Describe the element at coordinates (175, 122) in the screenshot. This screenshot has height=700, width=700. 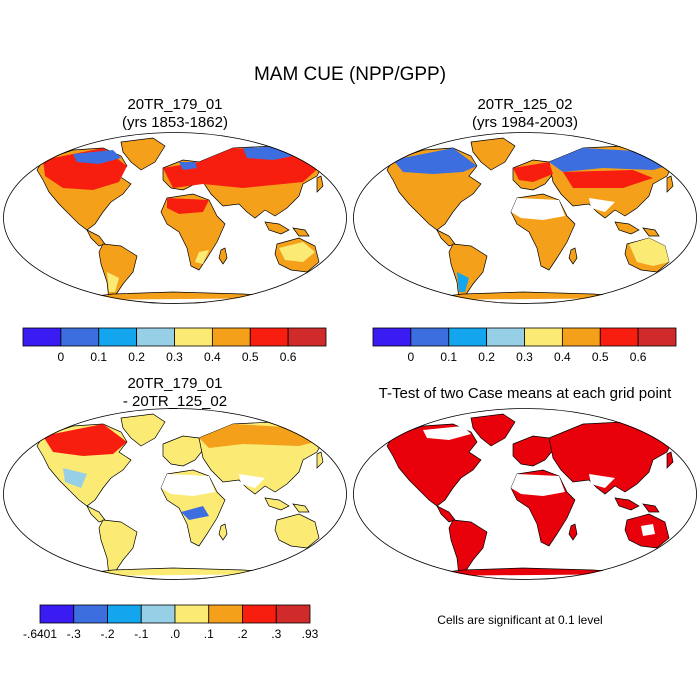
I see `panel-title-line2: (yrs 1853-1862)` at that location.